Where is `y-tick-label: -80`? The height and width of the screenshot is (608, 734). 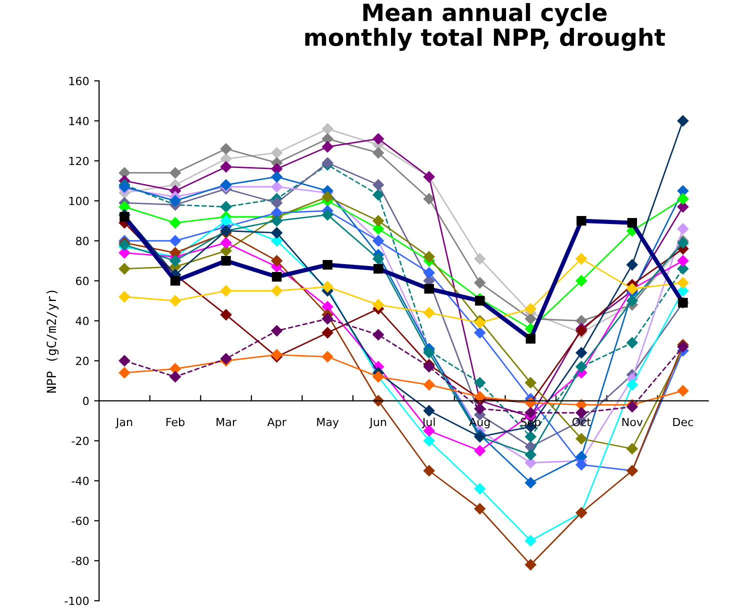
y-tick-label: -80 is located at coordinates (80, 561).